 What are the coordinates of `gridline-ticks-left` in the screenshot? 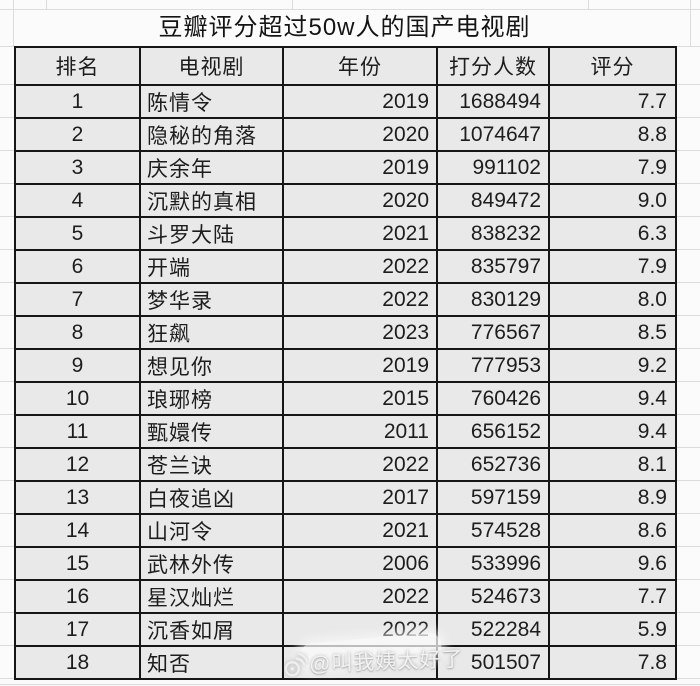 It's located at (7, 382).